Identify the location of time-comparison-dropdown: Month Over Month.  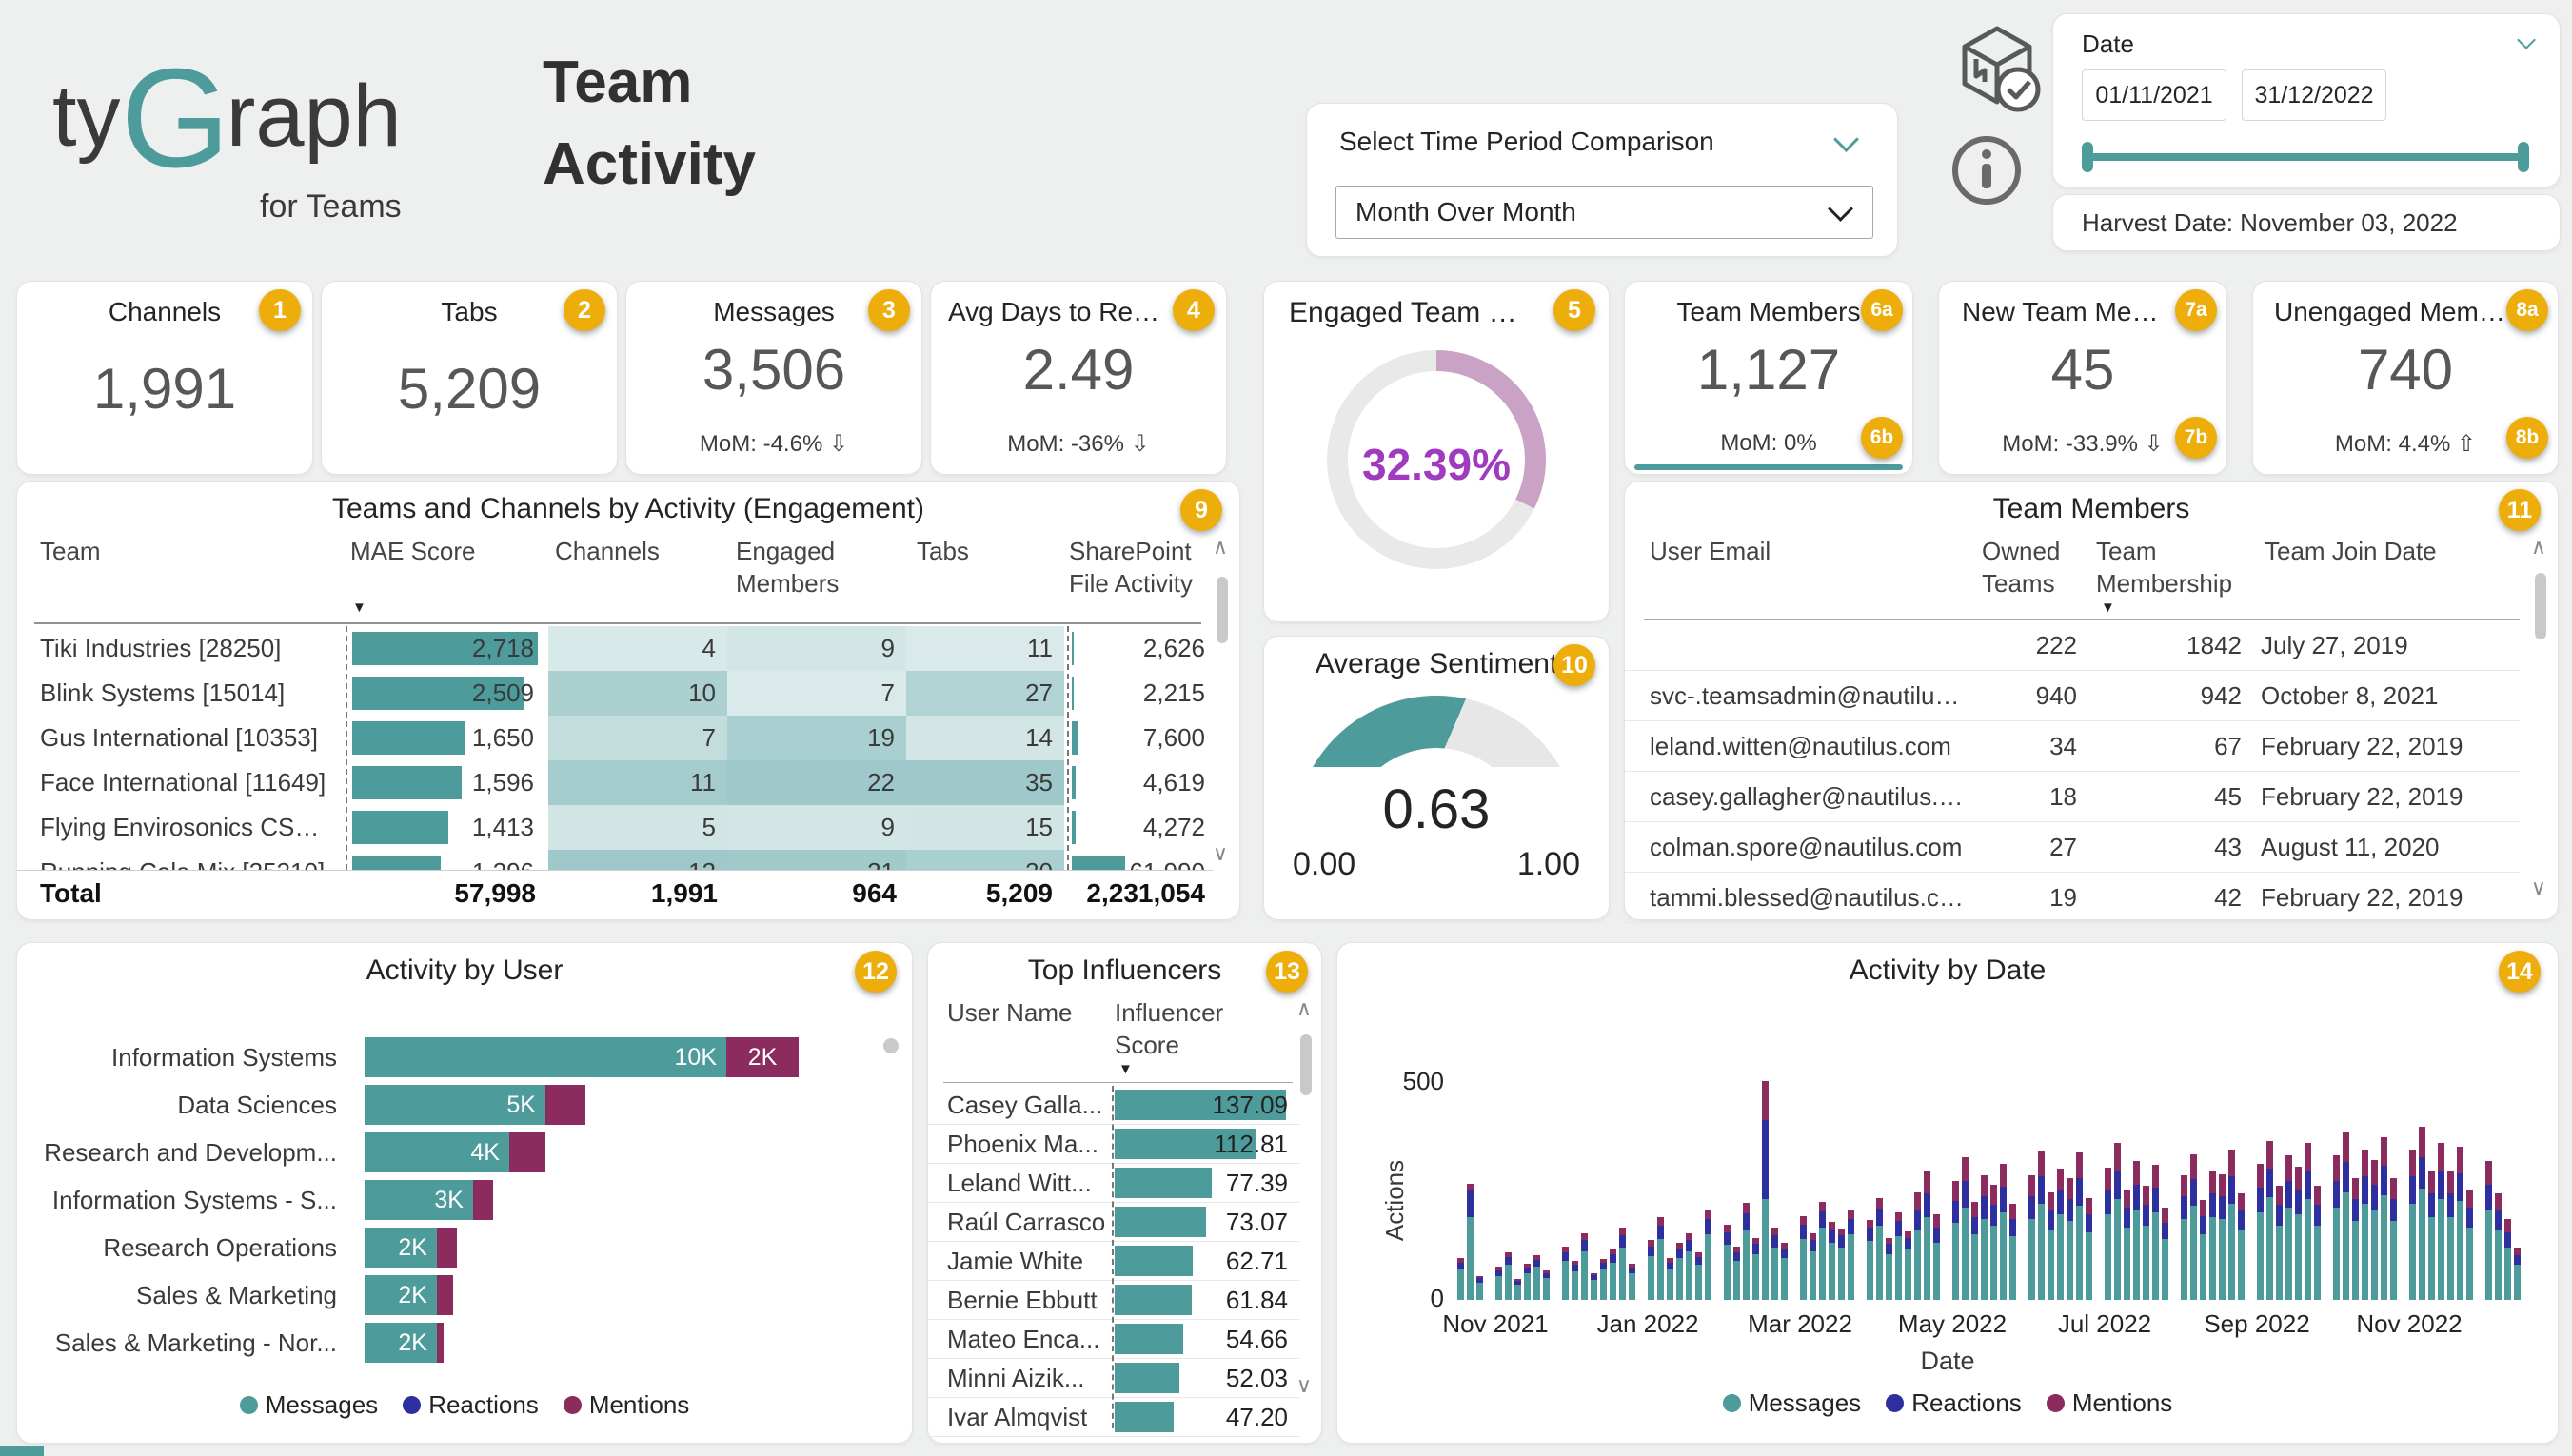
(1604, 212).